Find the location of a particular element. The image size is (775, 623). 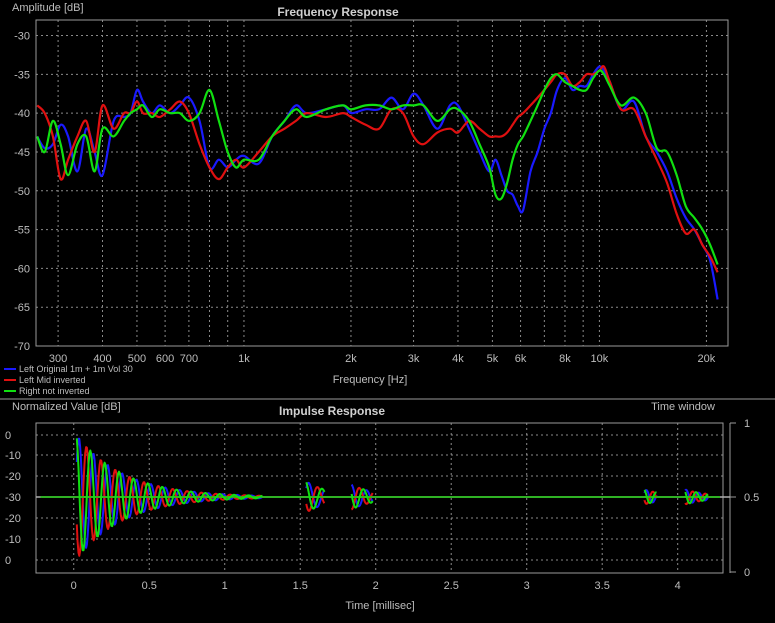

fr-x-tick-label: 2k is located at coordinates (351, 359).